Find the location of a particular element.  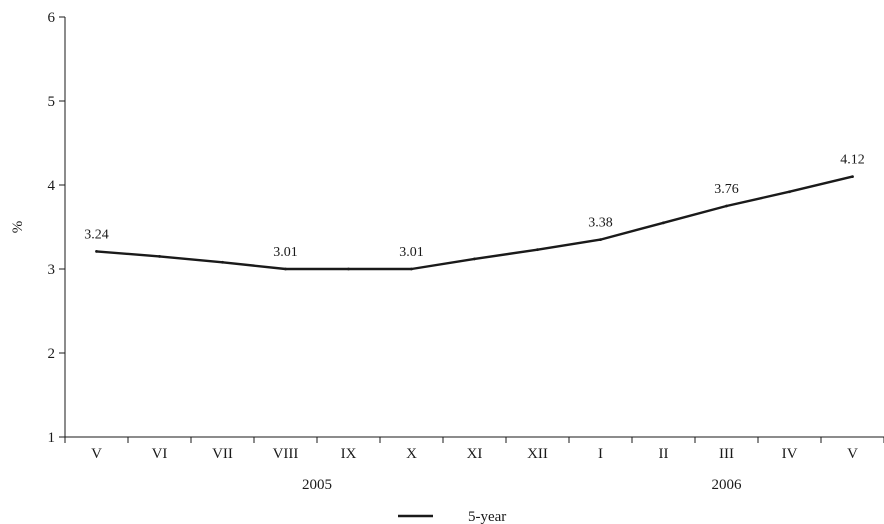

y-tick-label: 2 is located at coordinates (52, 354).